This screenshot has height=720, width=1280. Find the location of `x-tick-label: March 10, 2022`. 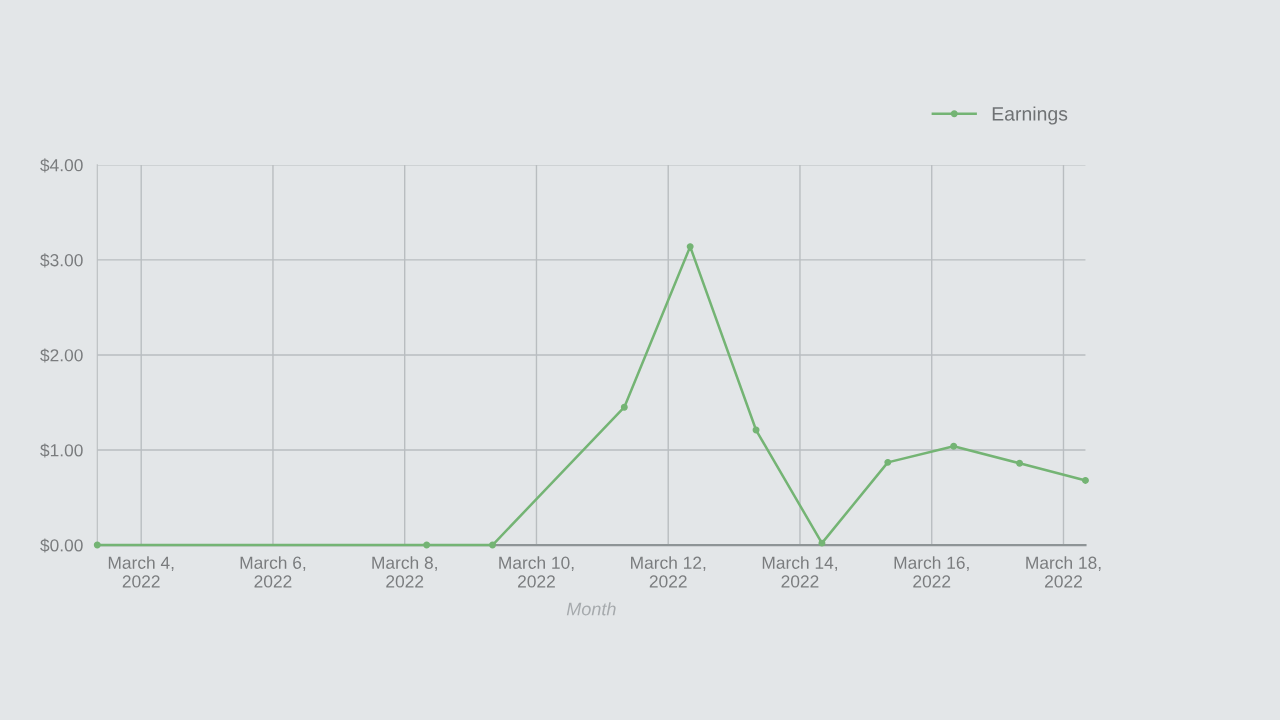

x-tick-label: March 10, 2022 is located at coordinates (536, 572).